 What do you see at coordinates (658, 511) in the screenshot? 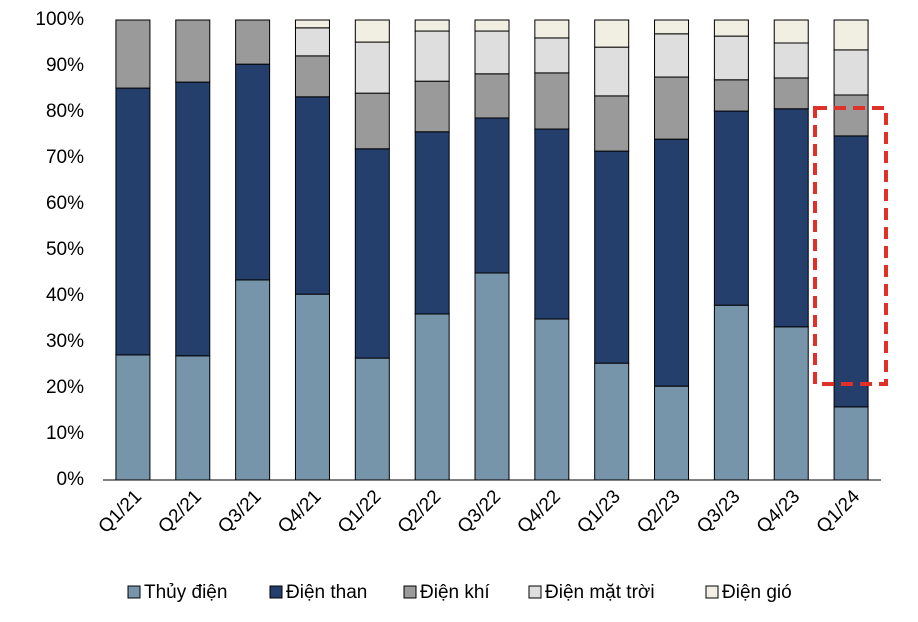
I see `x-tick-label: Q2/23` at bounding box center [658, 511].